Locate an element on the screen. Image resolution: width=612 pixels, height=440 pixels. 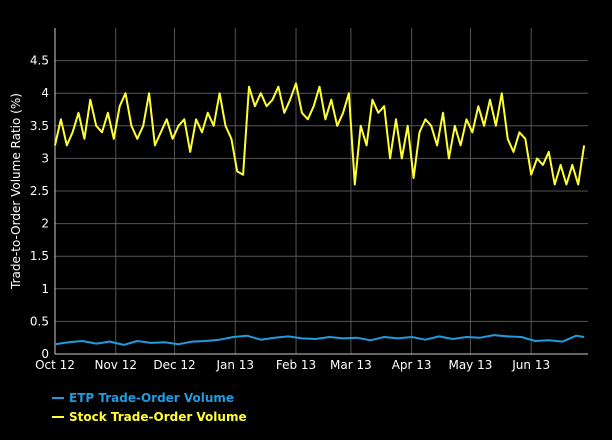
legend-item-stock: Stock Trade-Order Volume is located at coordinates (149, 416).